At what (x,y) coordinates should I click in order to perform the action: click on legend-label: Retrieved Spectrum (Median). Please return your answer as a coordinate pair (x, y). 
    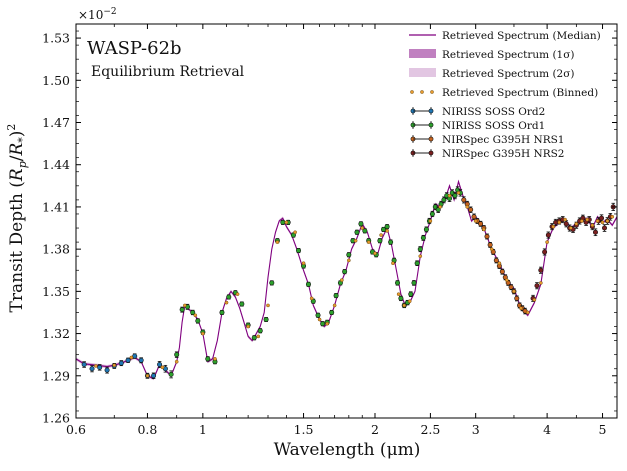
    Looking at the image, I should click on (521, 36).